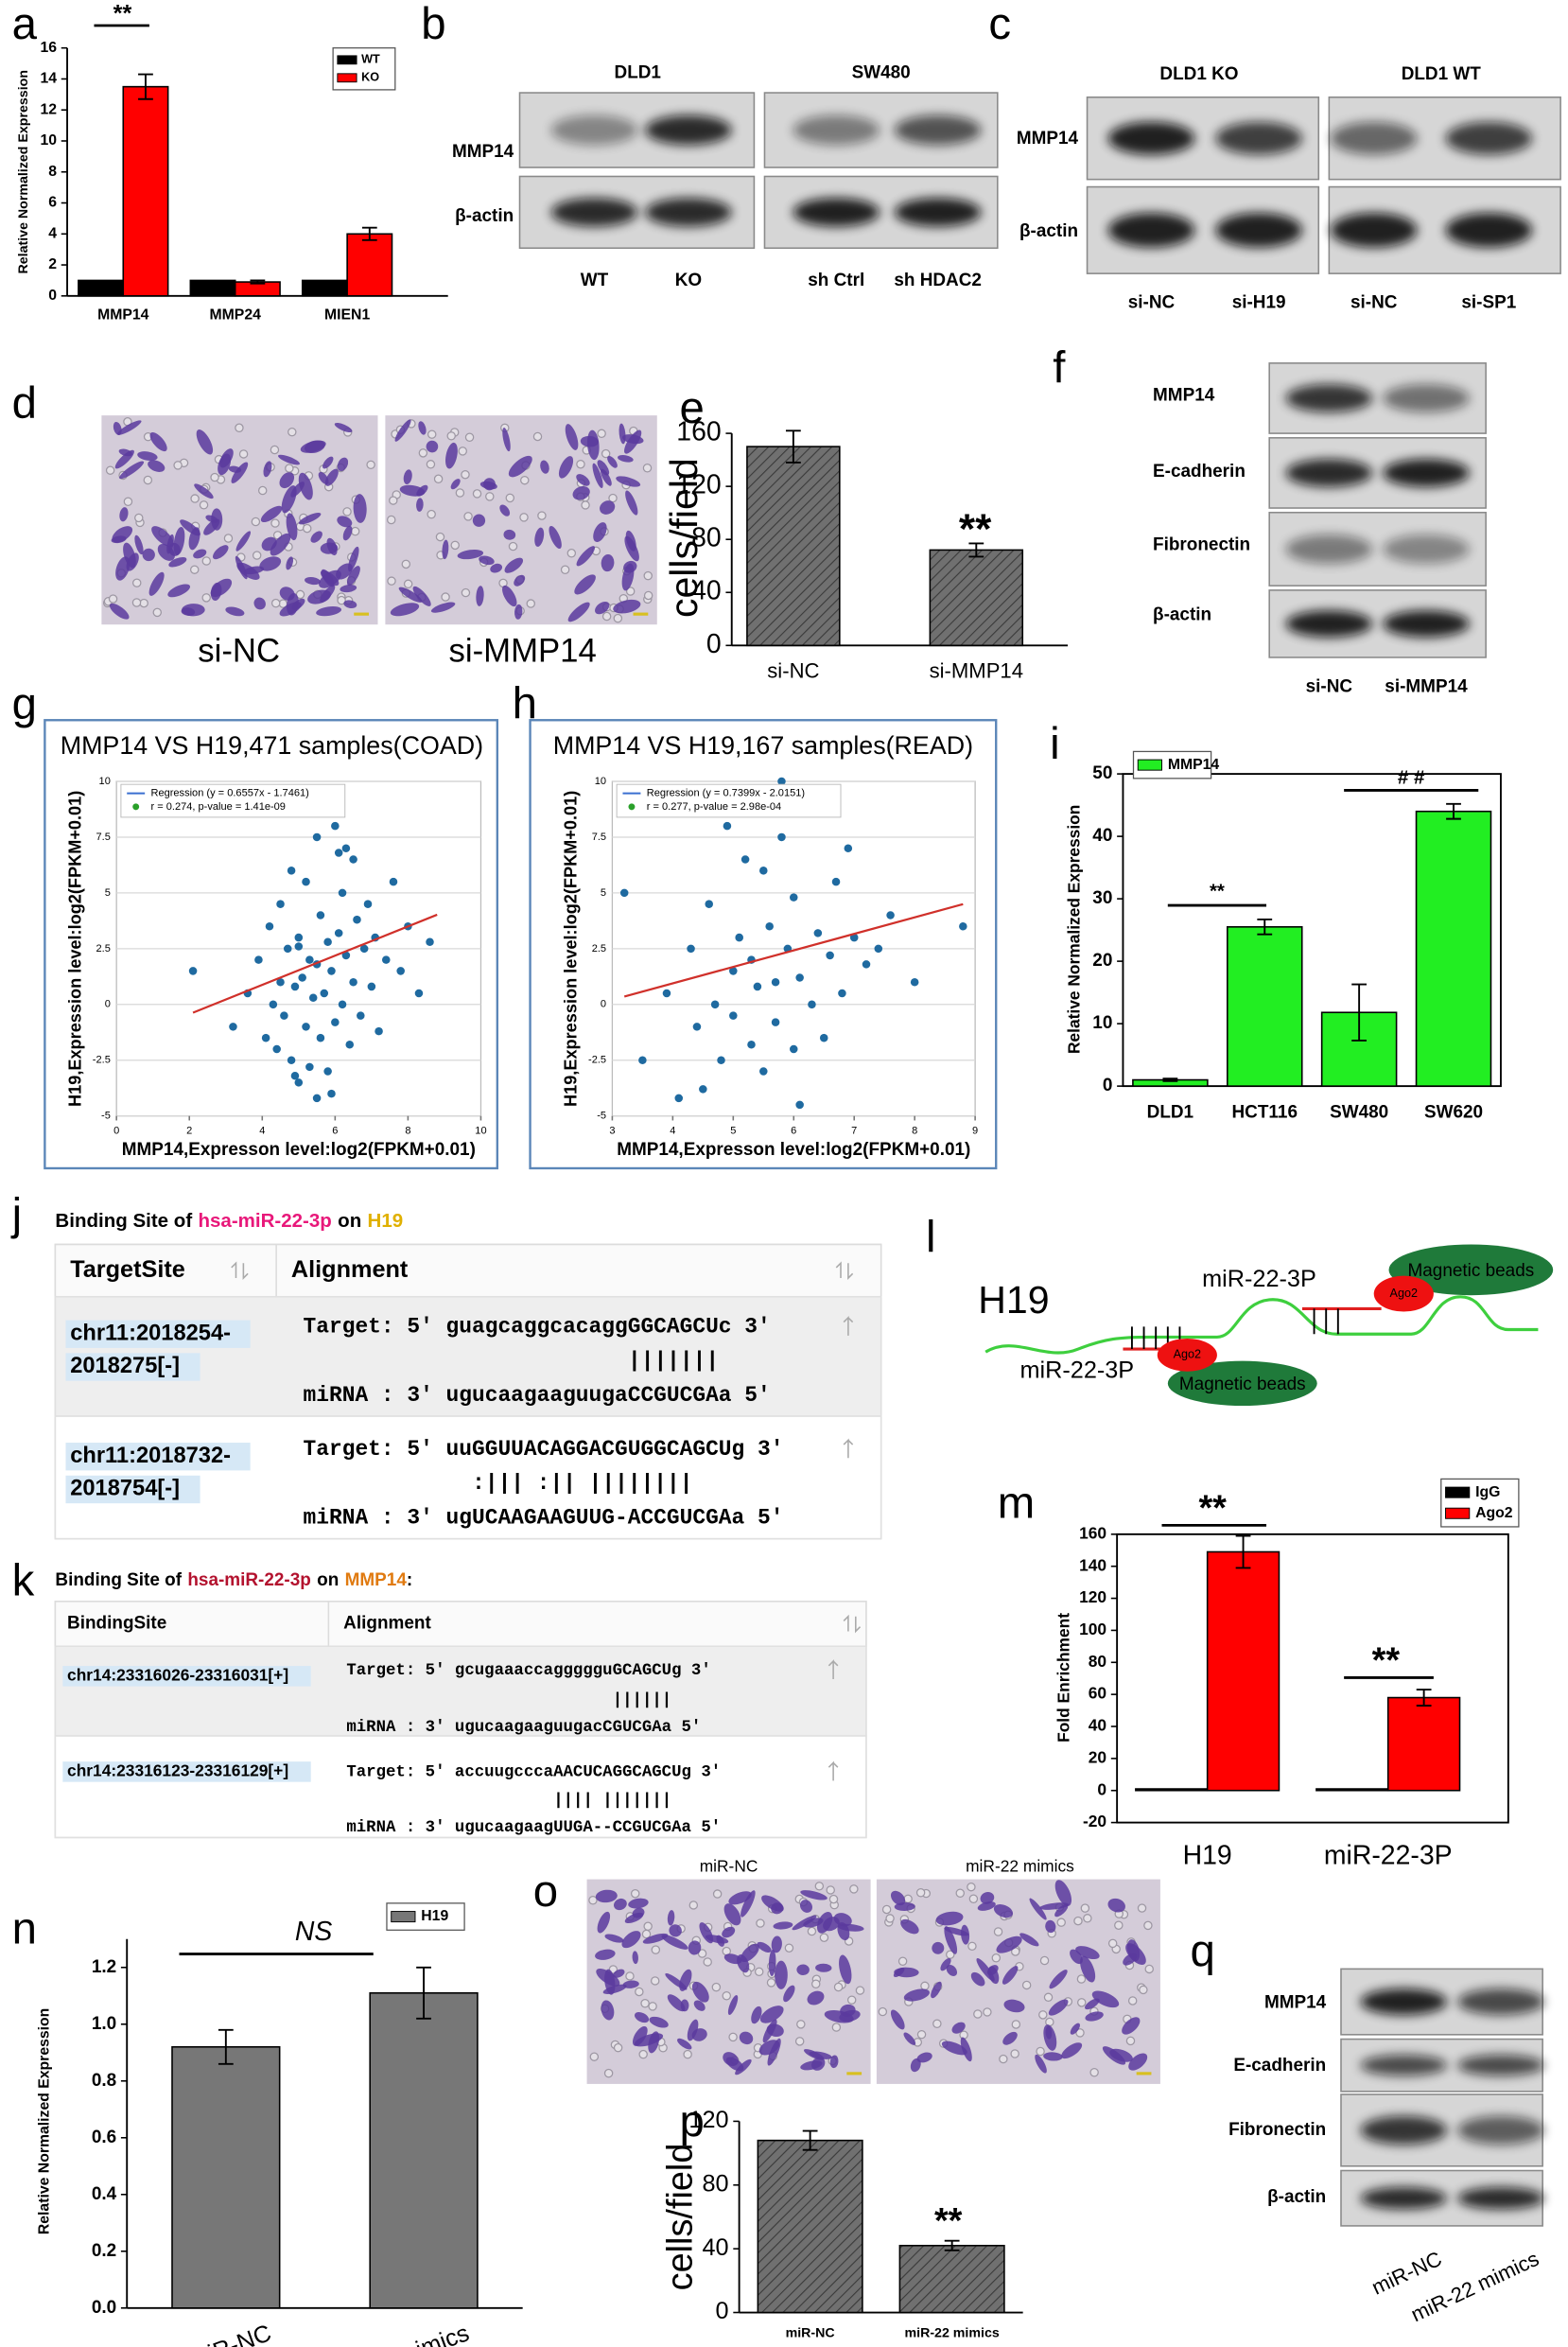  What do you see at coordinates (370, 59) in the screenshot?
I see `legend-label: WT` at bounding box center [370, 59].